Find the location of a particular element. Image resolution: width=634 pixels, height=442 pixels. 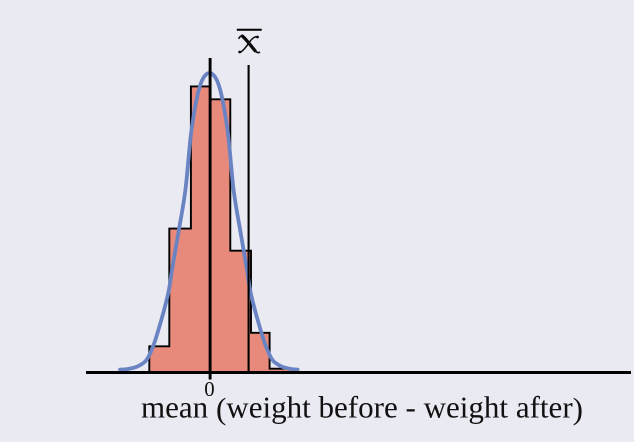

svg-text:mean (weight before - weight a: mean (weight before - weight after) is located at coordinates (362, 408).